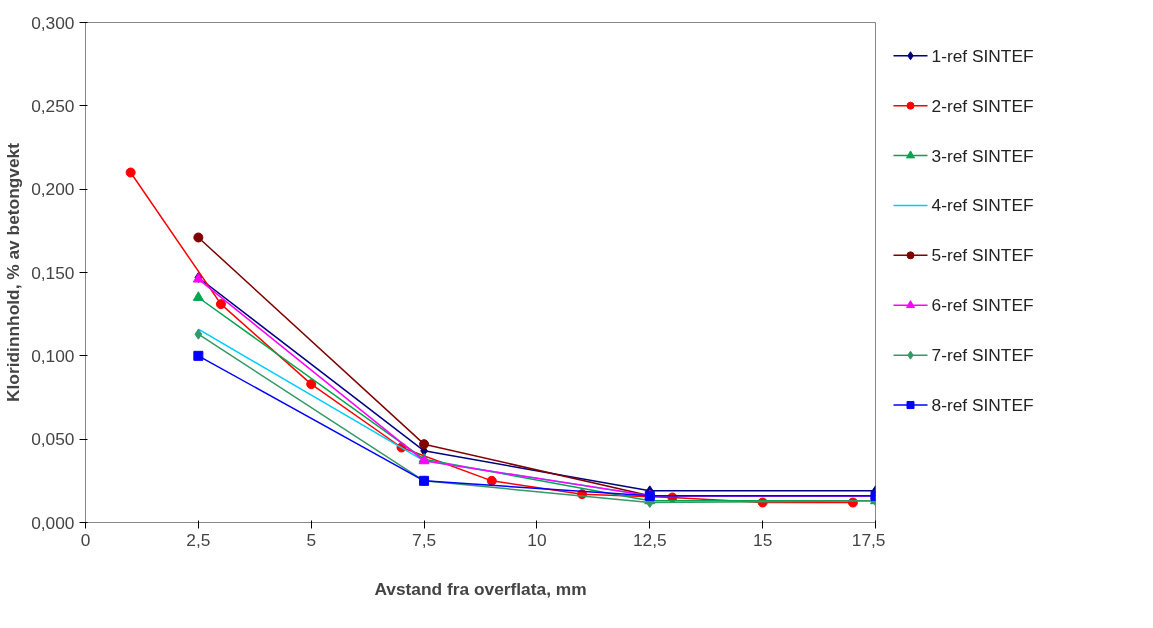 This screenshot has height=628, width=1153. I want to click on y-tick-label: 0,300, so click(53, 22).